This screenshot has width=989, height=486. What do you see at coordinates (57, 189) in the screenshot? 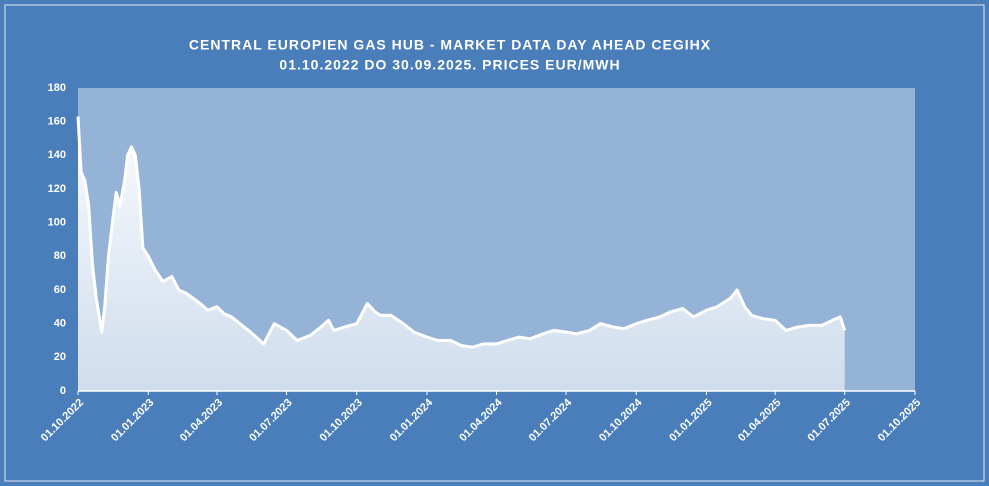
I see `y-tick-label: 120` at bounding box center [57, 189].